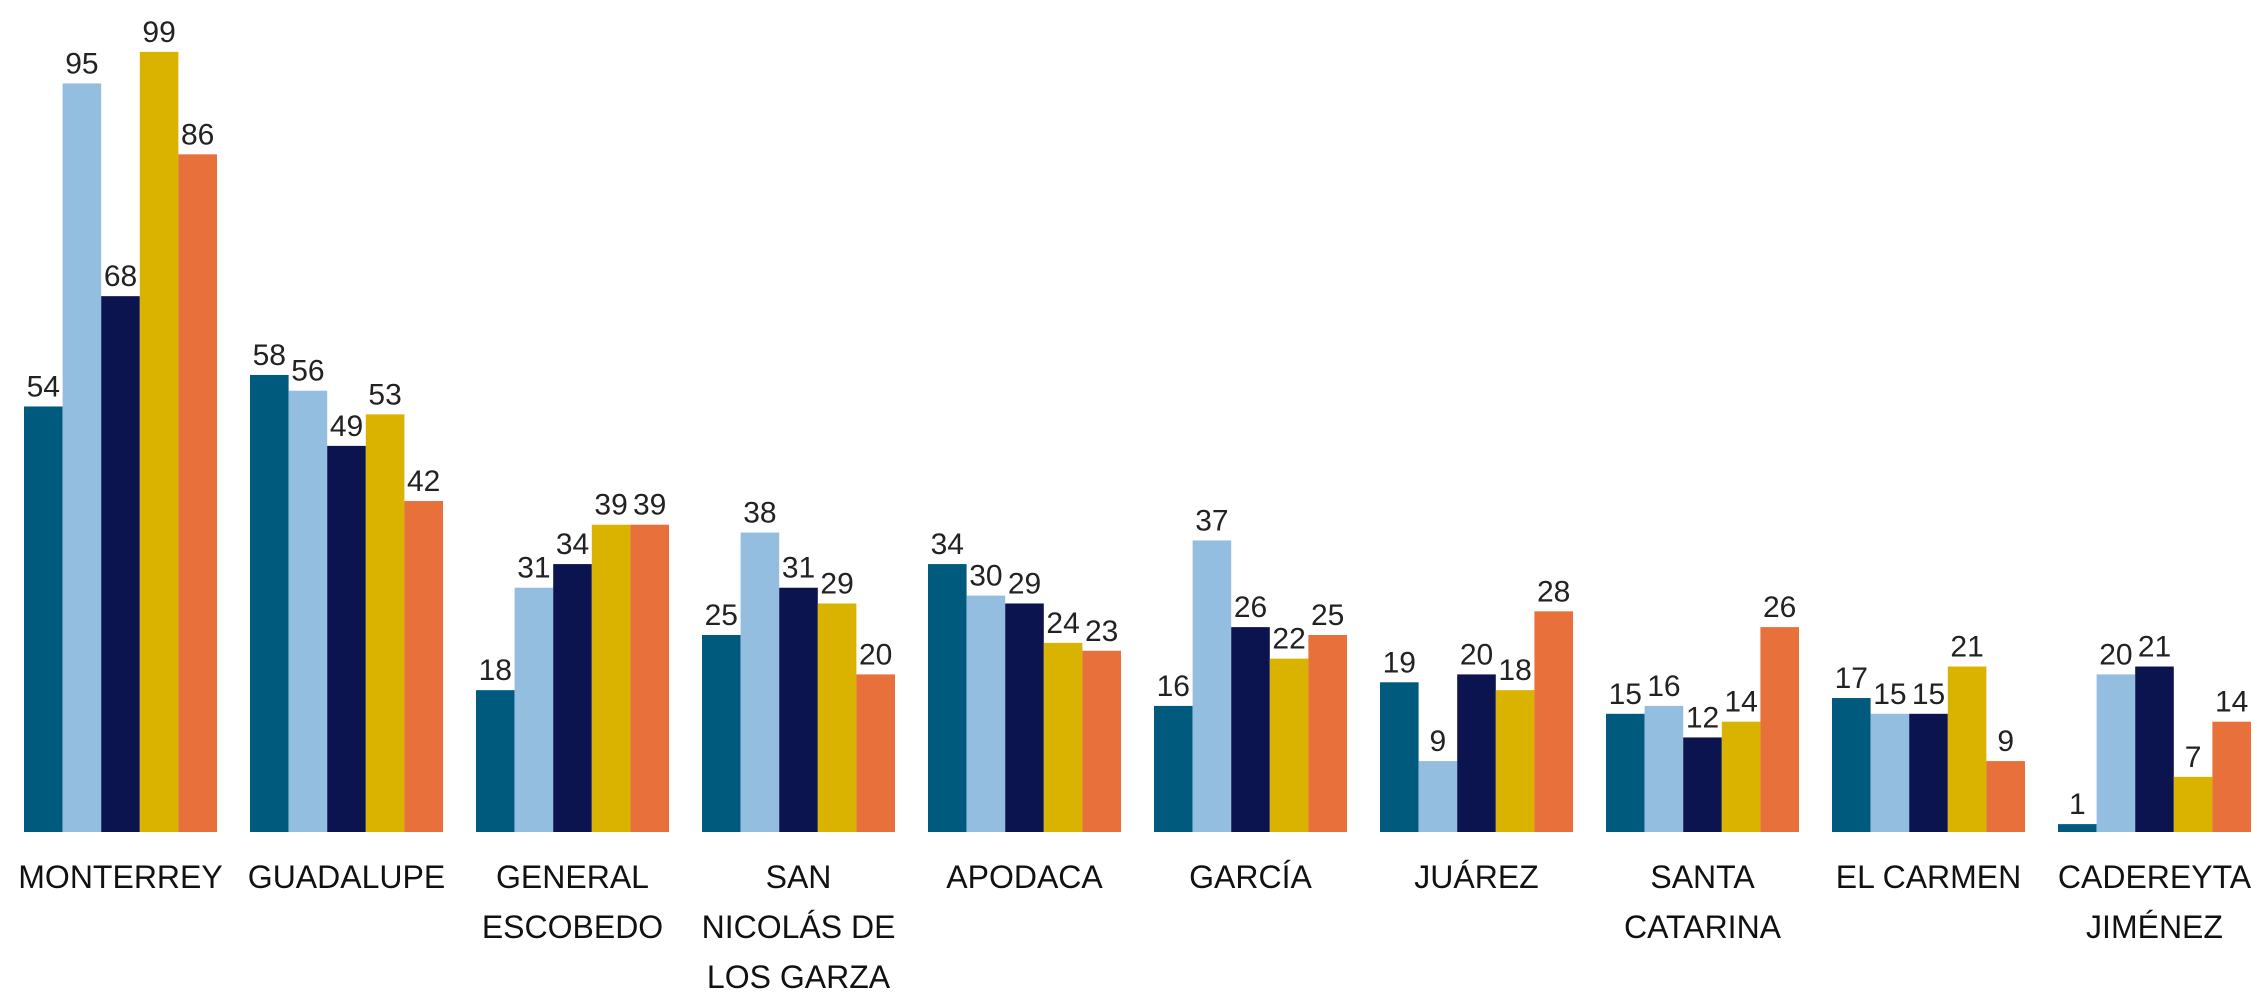 Image resolution: width=2257 pixels, height=992 pixels. What do you see at coordinates (120, 877) in the screenshot?
I see `x-tick-label: MONTERREY` at bounding box center [120, 877].